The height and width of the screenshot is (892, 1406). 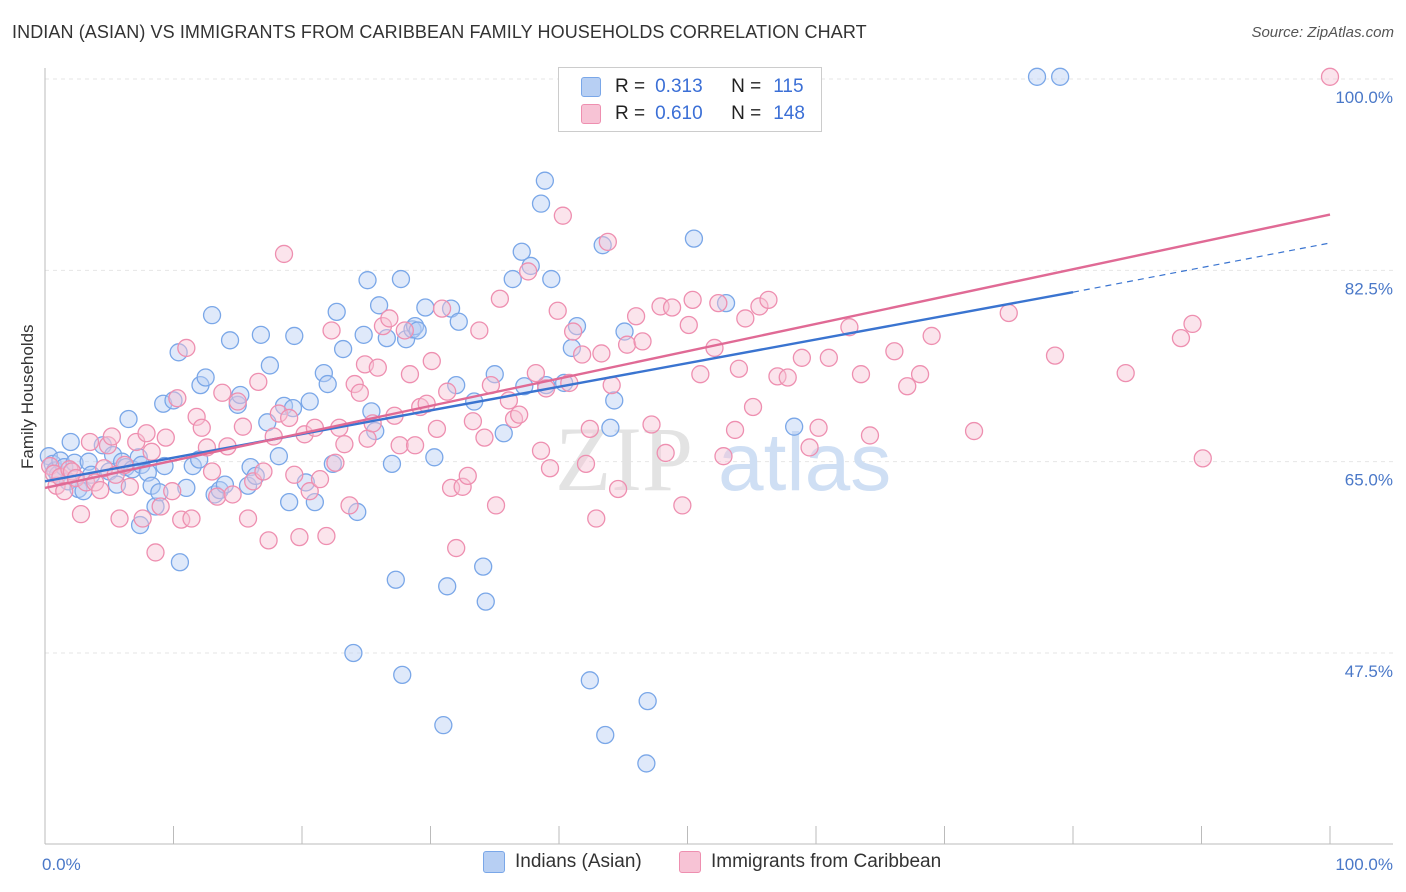 I want to click on legend-row-indians: R = 0.313 N = 115, so click(x=692, y=87).